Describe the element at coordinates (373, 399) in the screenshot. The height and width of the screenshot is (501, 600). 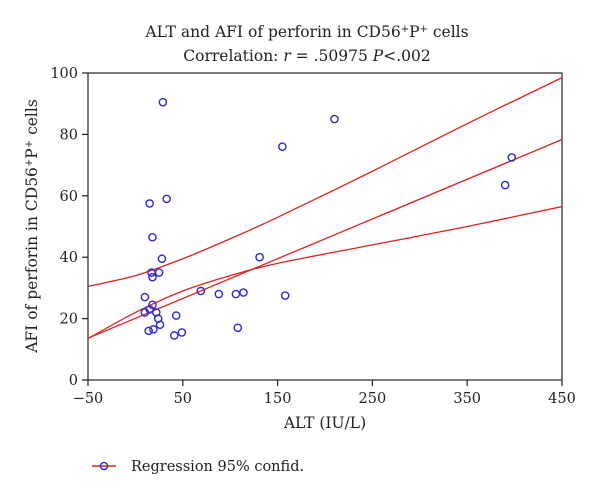
I see `x-tick-label: 250` at that location.